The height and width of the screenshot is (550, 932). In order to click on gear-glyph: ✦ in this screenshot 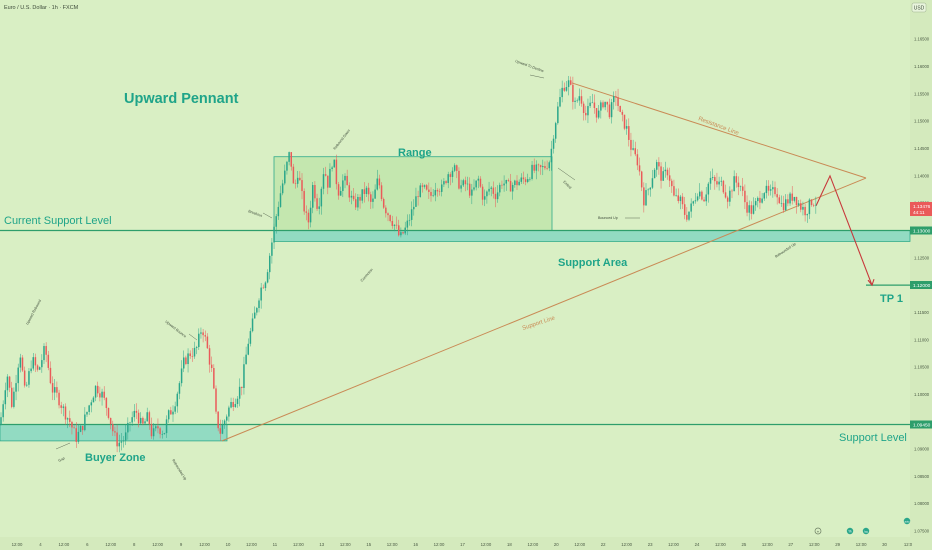, I will do `click(819, 532)`.